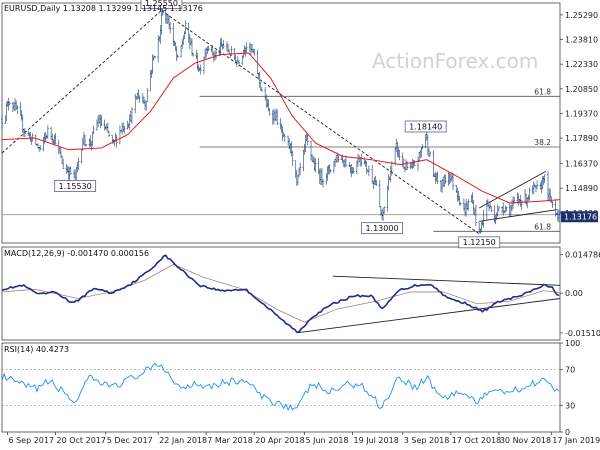 The height and width of the screenshot is (450, 600). I want to click on dashed-trendline, so click(81, 82).